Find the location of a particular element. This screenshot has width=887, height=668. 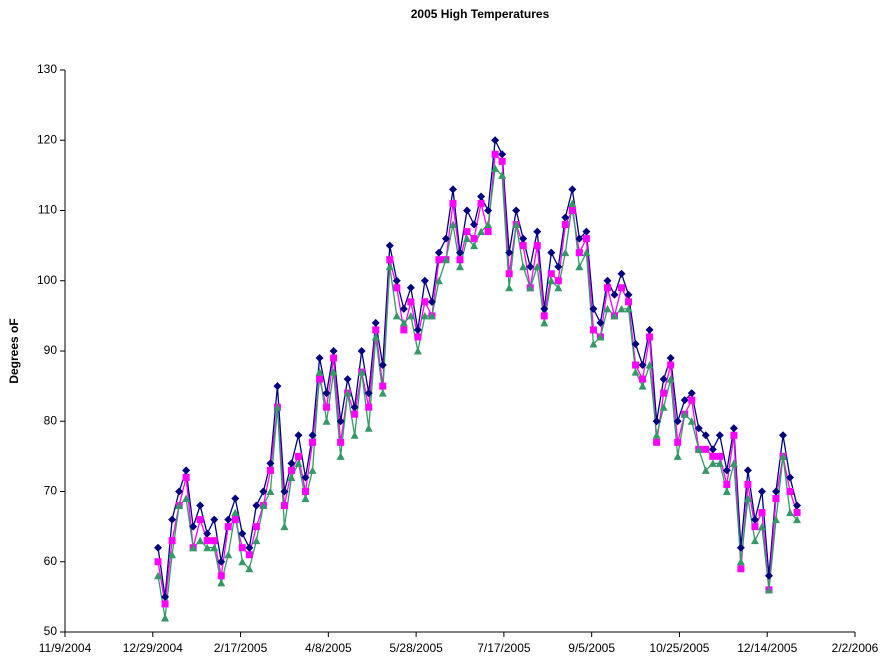

chart-title: 2005 High Temperatures is located at coordinates (480, 14).